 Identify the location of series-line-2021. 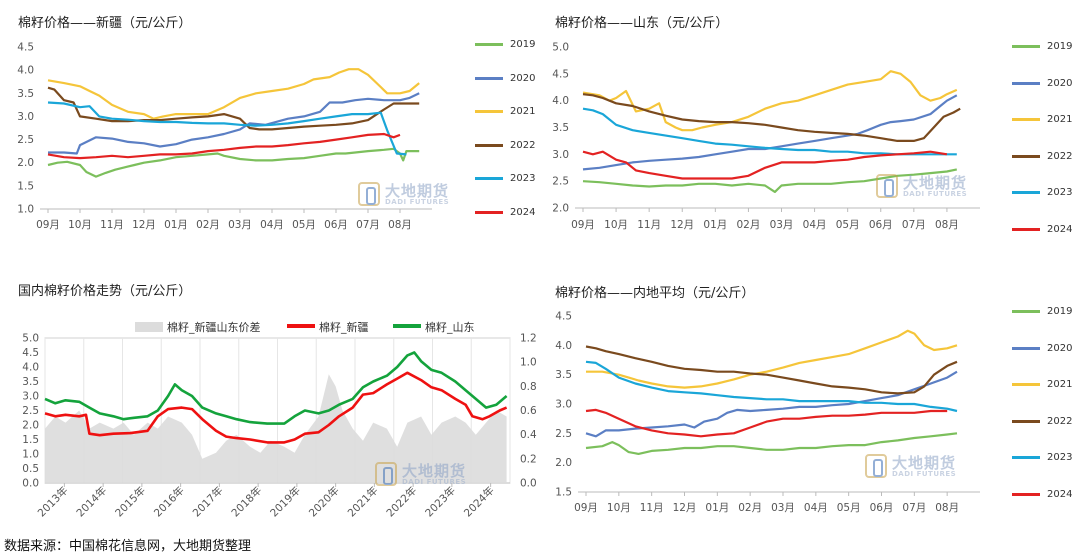
(233, 94).